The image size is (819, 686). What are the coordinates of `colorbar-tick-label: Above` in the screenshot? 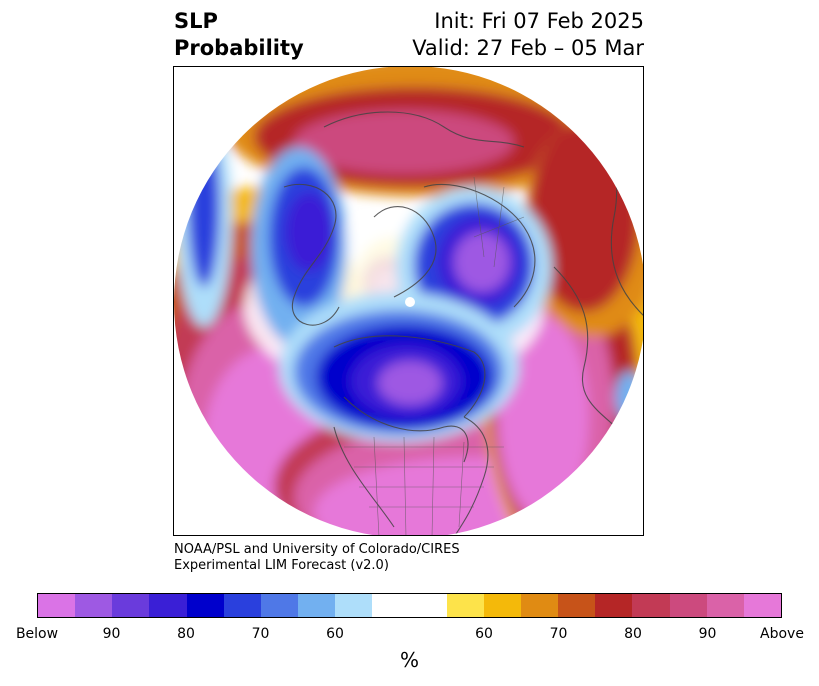 It's located at (782, 634).